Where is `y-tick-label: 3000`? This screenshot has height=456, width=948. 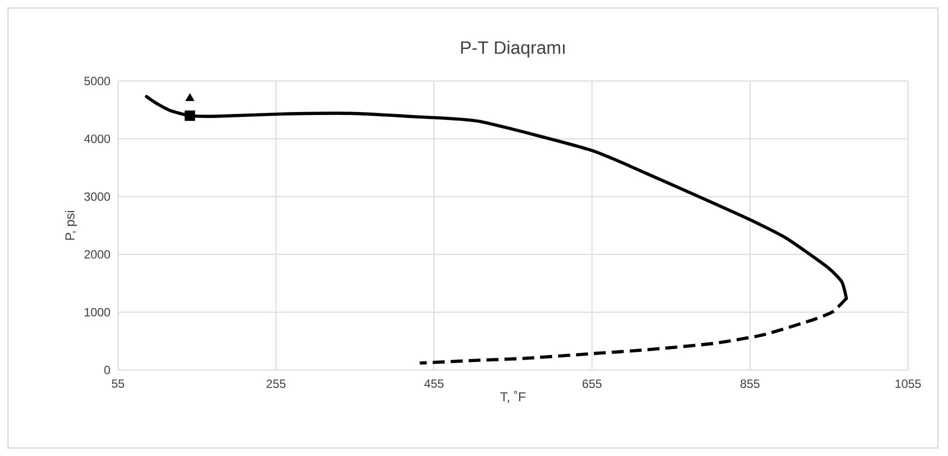 y-tick-label: 3000 is located at coordinates (97, 196).